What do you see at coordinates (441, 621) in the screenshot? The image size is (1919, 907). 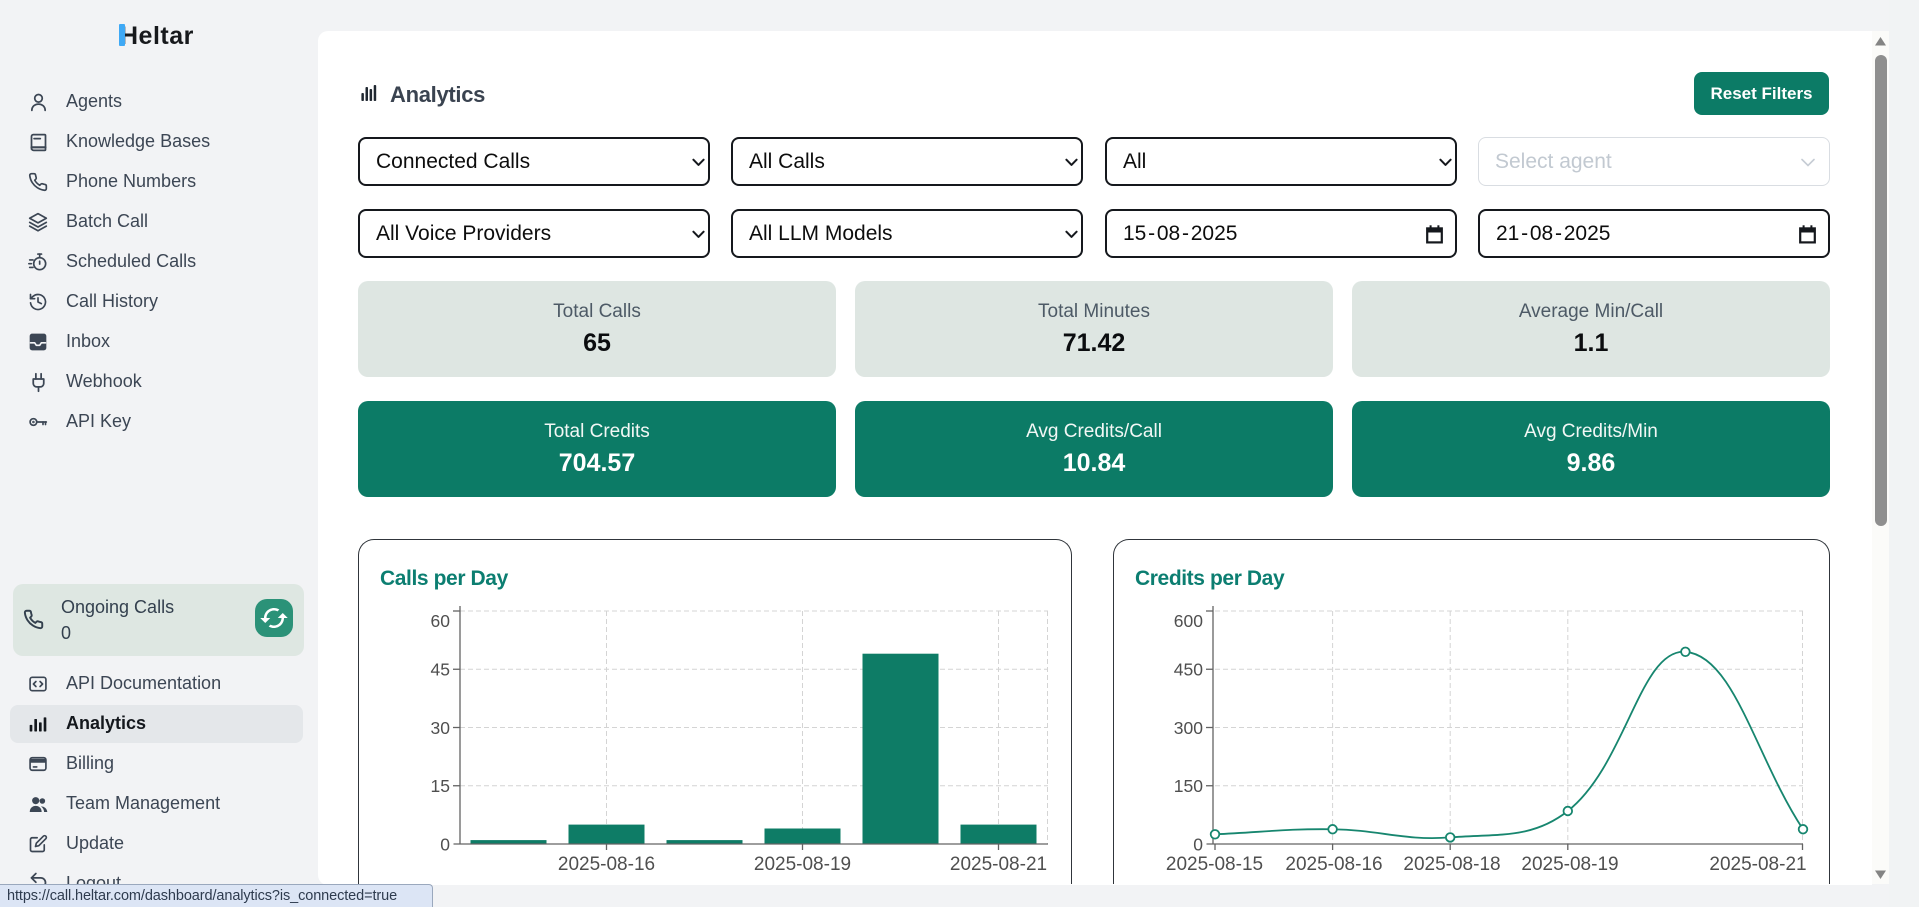 I see `svg-text: 60` at bounding box center [441, 621].